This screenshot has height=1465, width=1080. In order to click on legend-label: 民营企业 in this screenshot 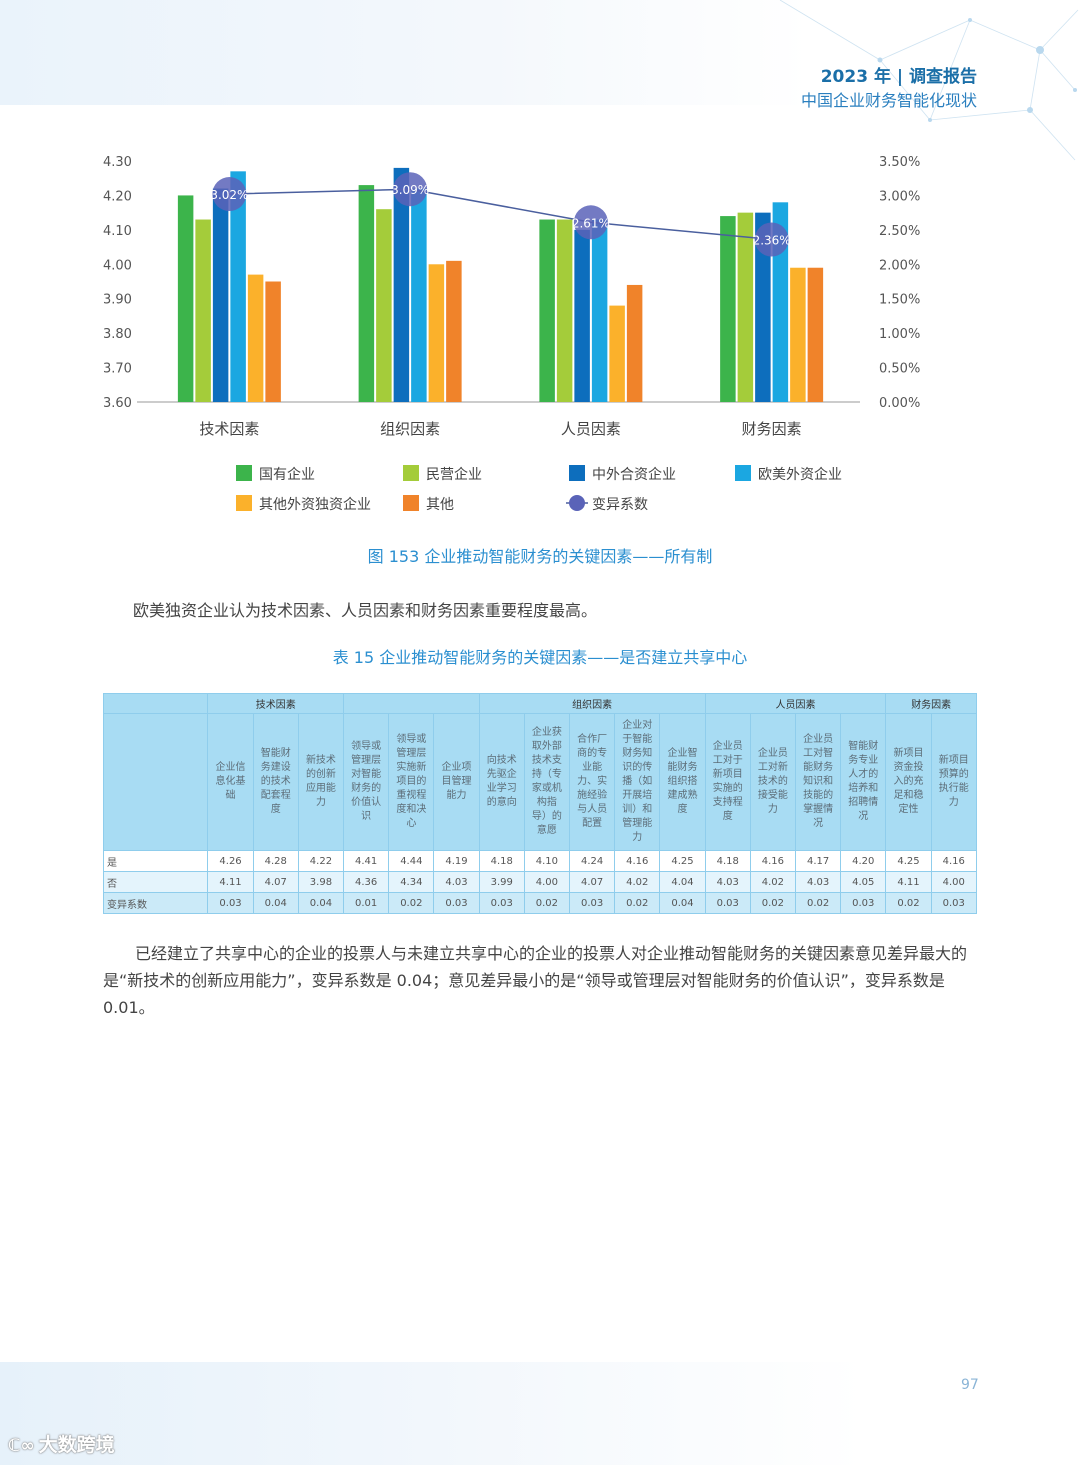, I will do `click(454, 474)`.